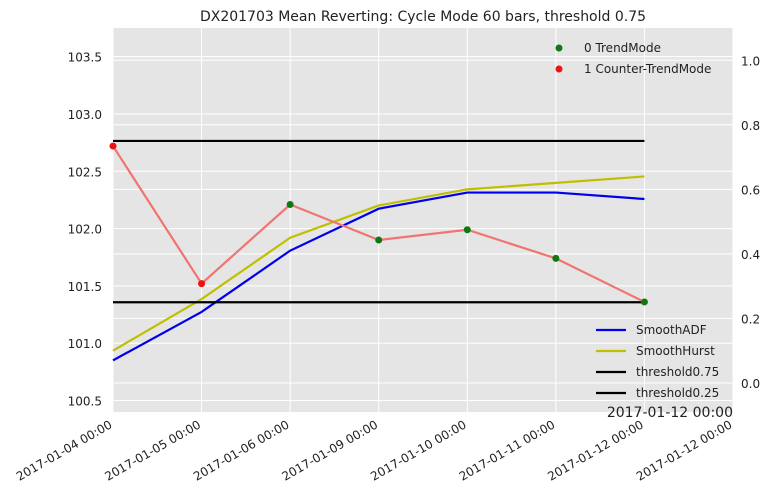 This screenshot has height=500, width=771. What do you see at coordinates (241, 450) in the screenshot?
I see `x-tick-label: 2017-01-06 00:00` at bounding box center [241, 450].